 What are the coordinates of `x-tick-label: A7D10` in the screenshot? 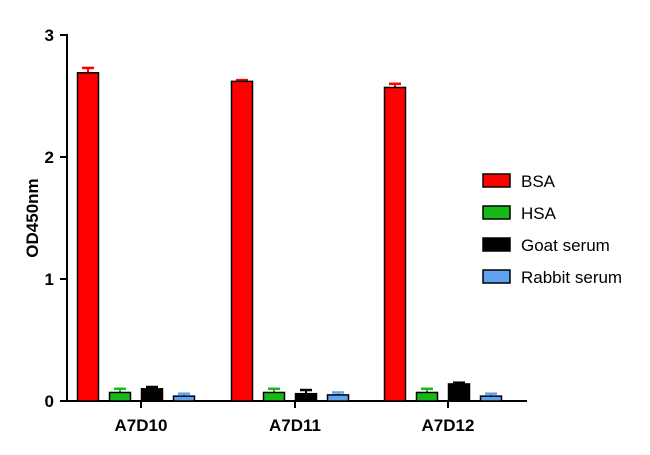 It's located at (141, 425).